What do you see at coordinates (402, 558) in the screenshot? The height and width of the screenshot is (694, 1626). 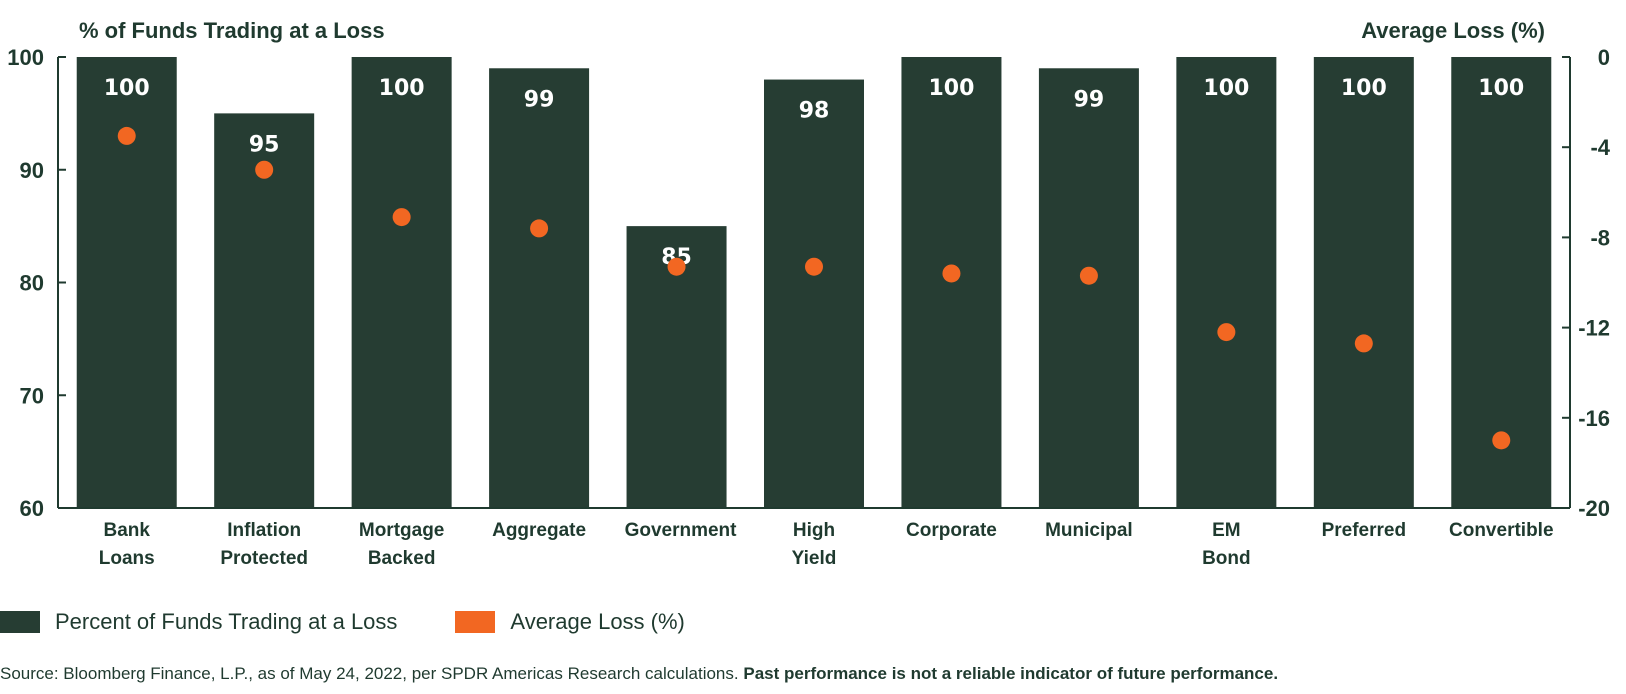 I see `category-label-2-1: Backed` at bounding box center [402, 558].